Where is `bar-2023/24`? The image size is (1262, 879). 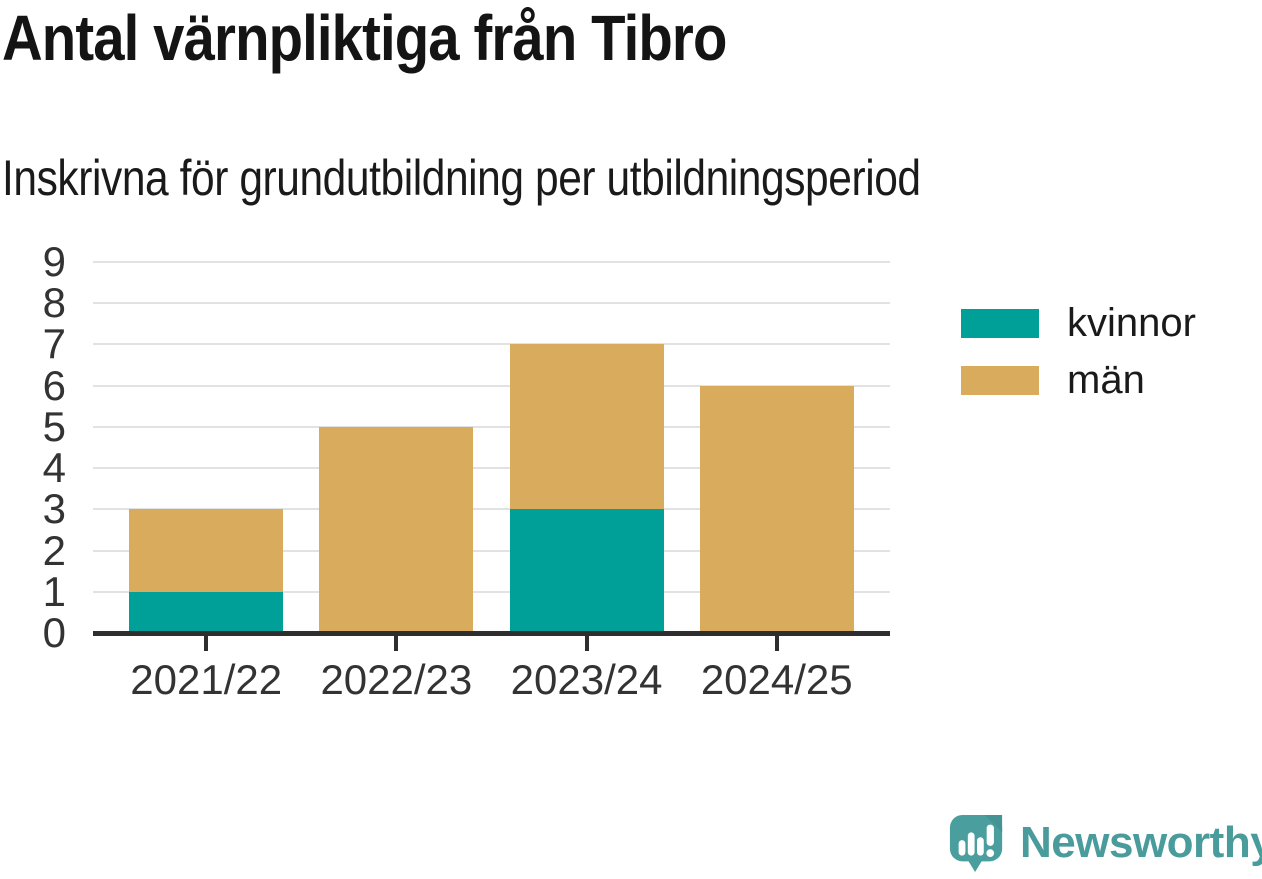
bar-2023/24 is located at coordinates (586, 447).